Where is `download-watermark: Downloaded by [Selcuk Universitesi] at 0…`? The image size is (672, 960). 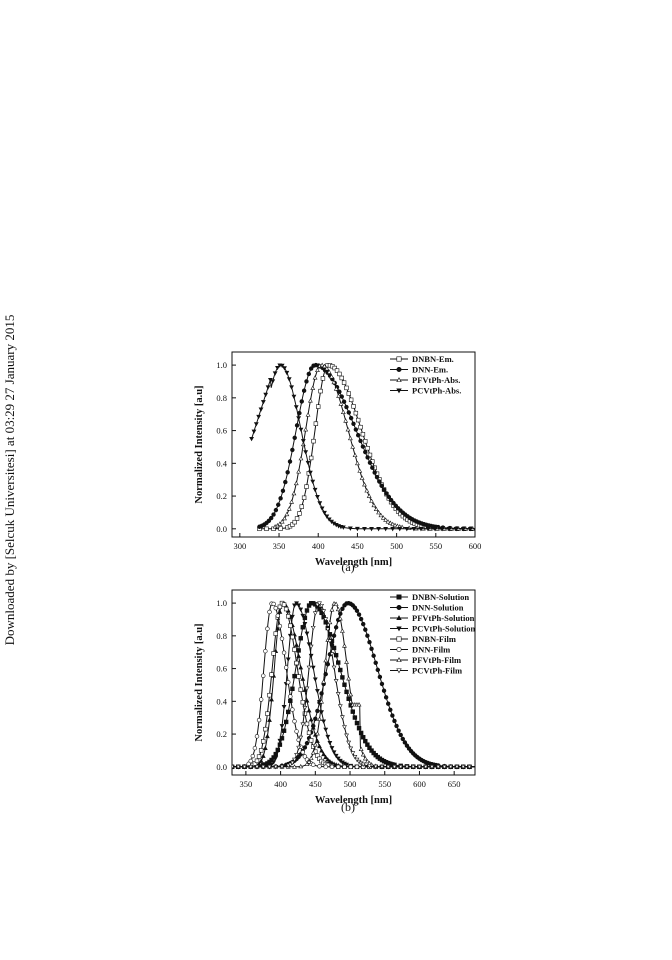
download-watermark: Downloaded by [Selcuk Universitesi] at 0… is located at coordinates (9, 480).